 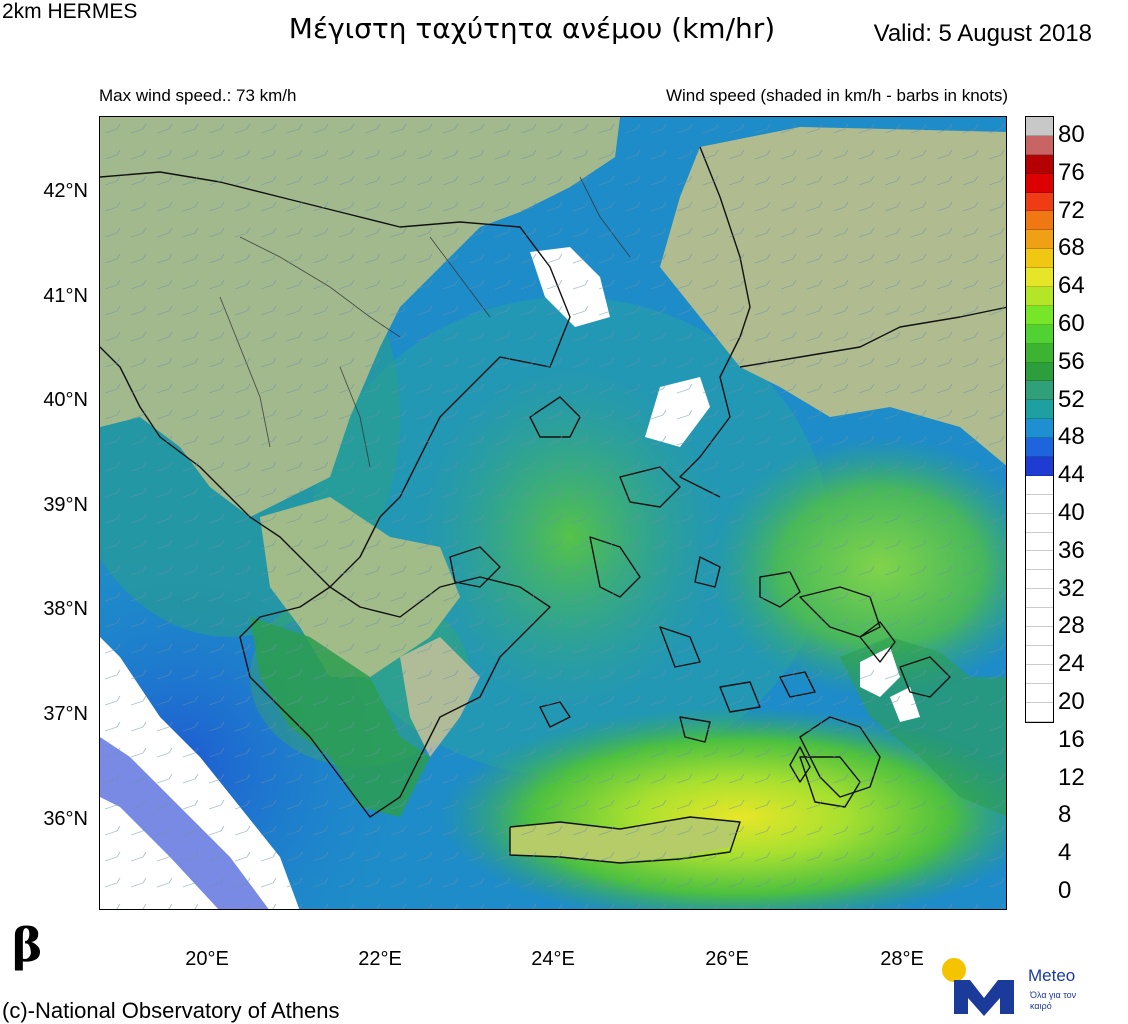 I want to click on lat-label-42n: 42°N, so click(x=65, y=191).